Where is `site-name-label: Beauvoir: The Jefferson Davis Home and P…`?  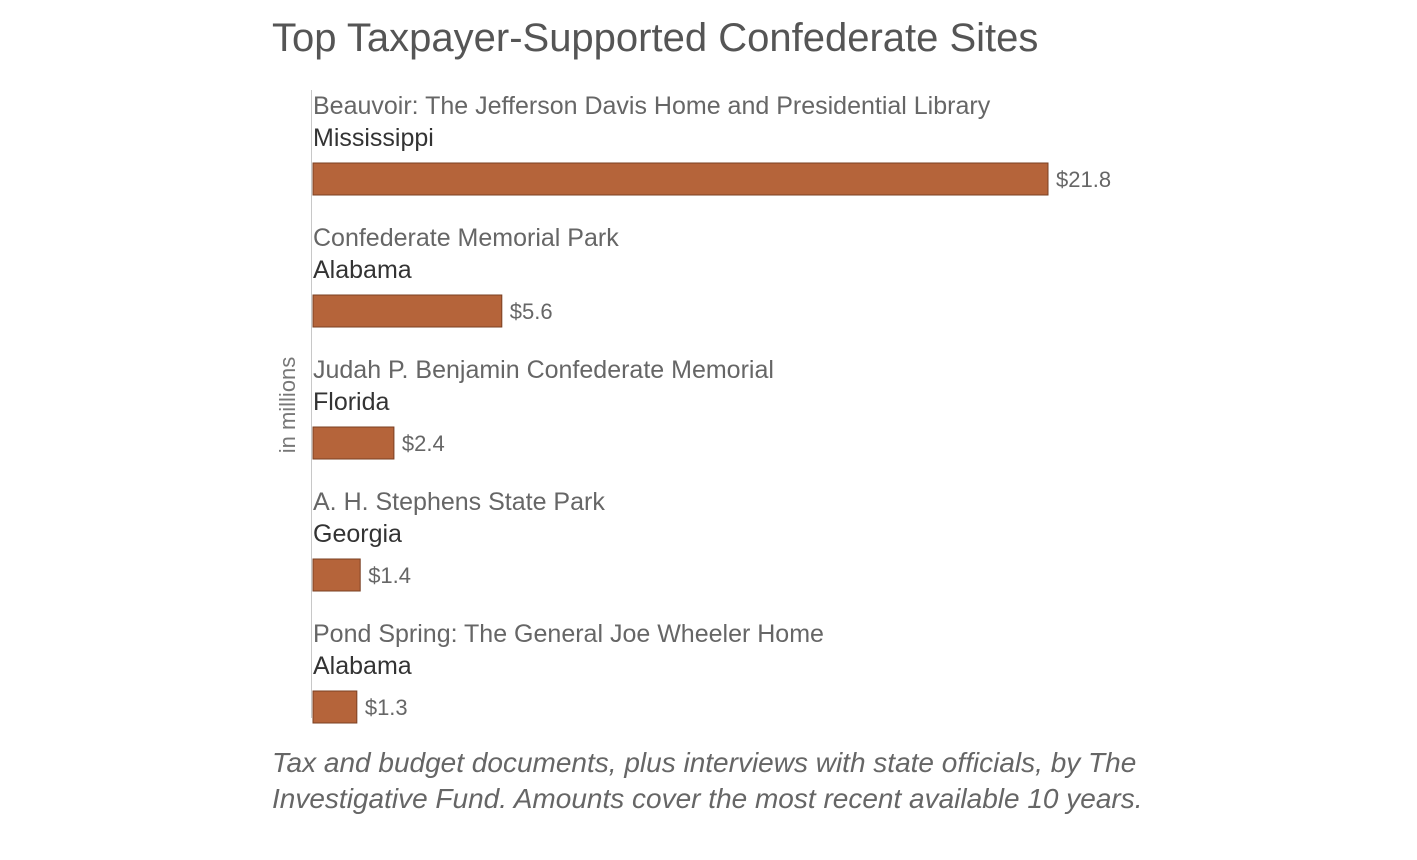 site-name-label: Beauvoir: The Jefferson Davis Home and P… is located at coordinates (652, 106).